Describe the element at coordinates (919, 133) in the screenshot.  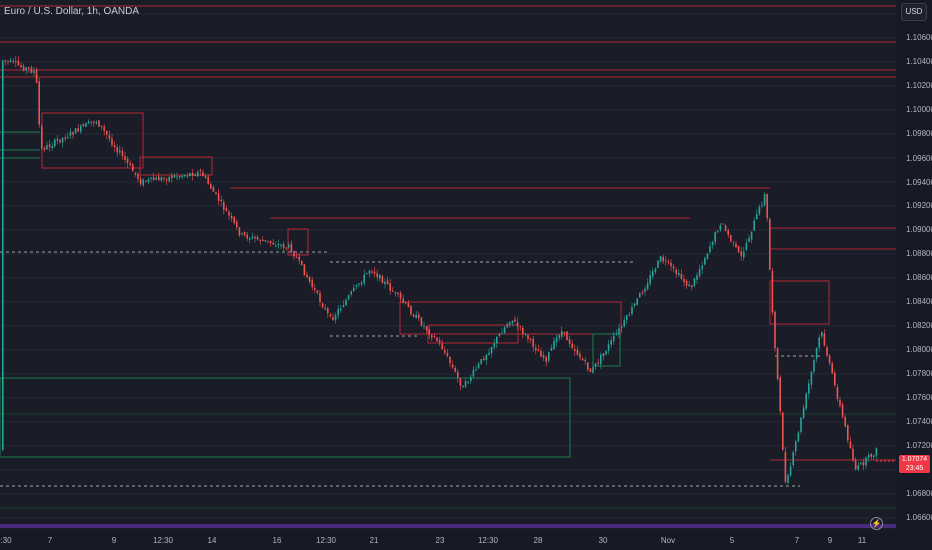
I see `price-tick: 1.09800` at that location.